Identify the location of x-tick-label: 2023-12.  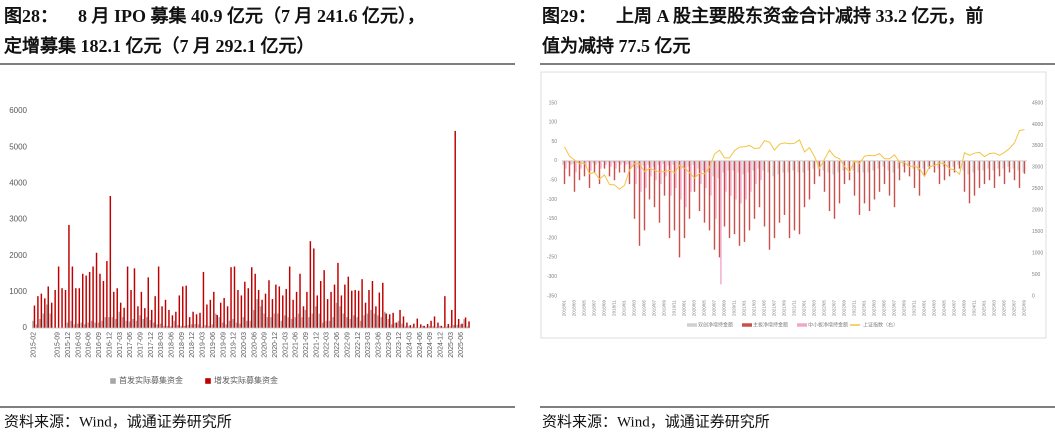
(399, 345).